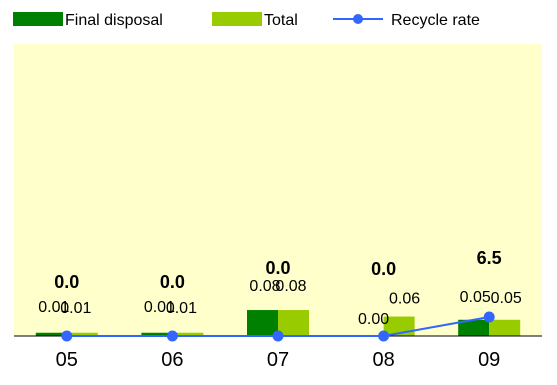 This screenshot has width=557, height=385. Describe the element at coordinates (67, 360) in the screenshot. I see `x-tick-label: 05` at that location.